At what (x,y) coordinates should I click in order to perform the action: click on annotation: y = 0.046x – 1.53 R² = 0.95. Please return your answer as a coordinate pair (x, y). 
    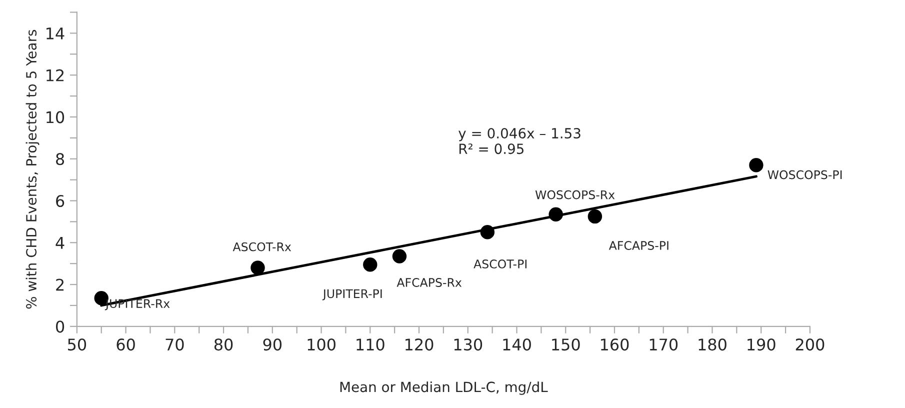
    Looking at the image, I should click on (519, 141).